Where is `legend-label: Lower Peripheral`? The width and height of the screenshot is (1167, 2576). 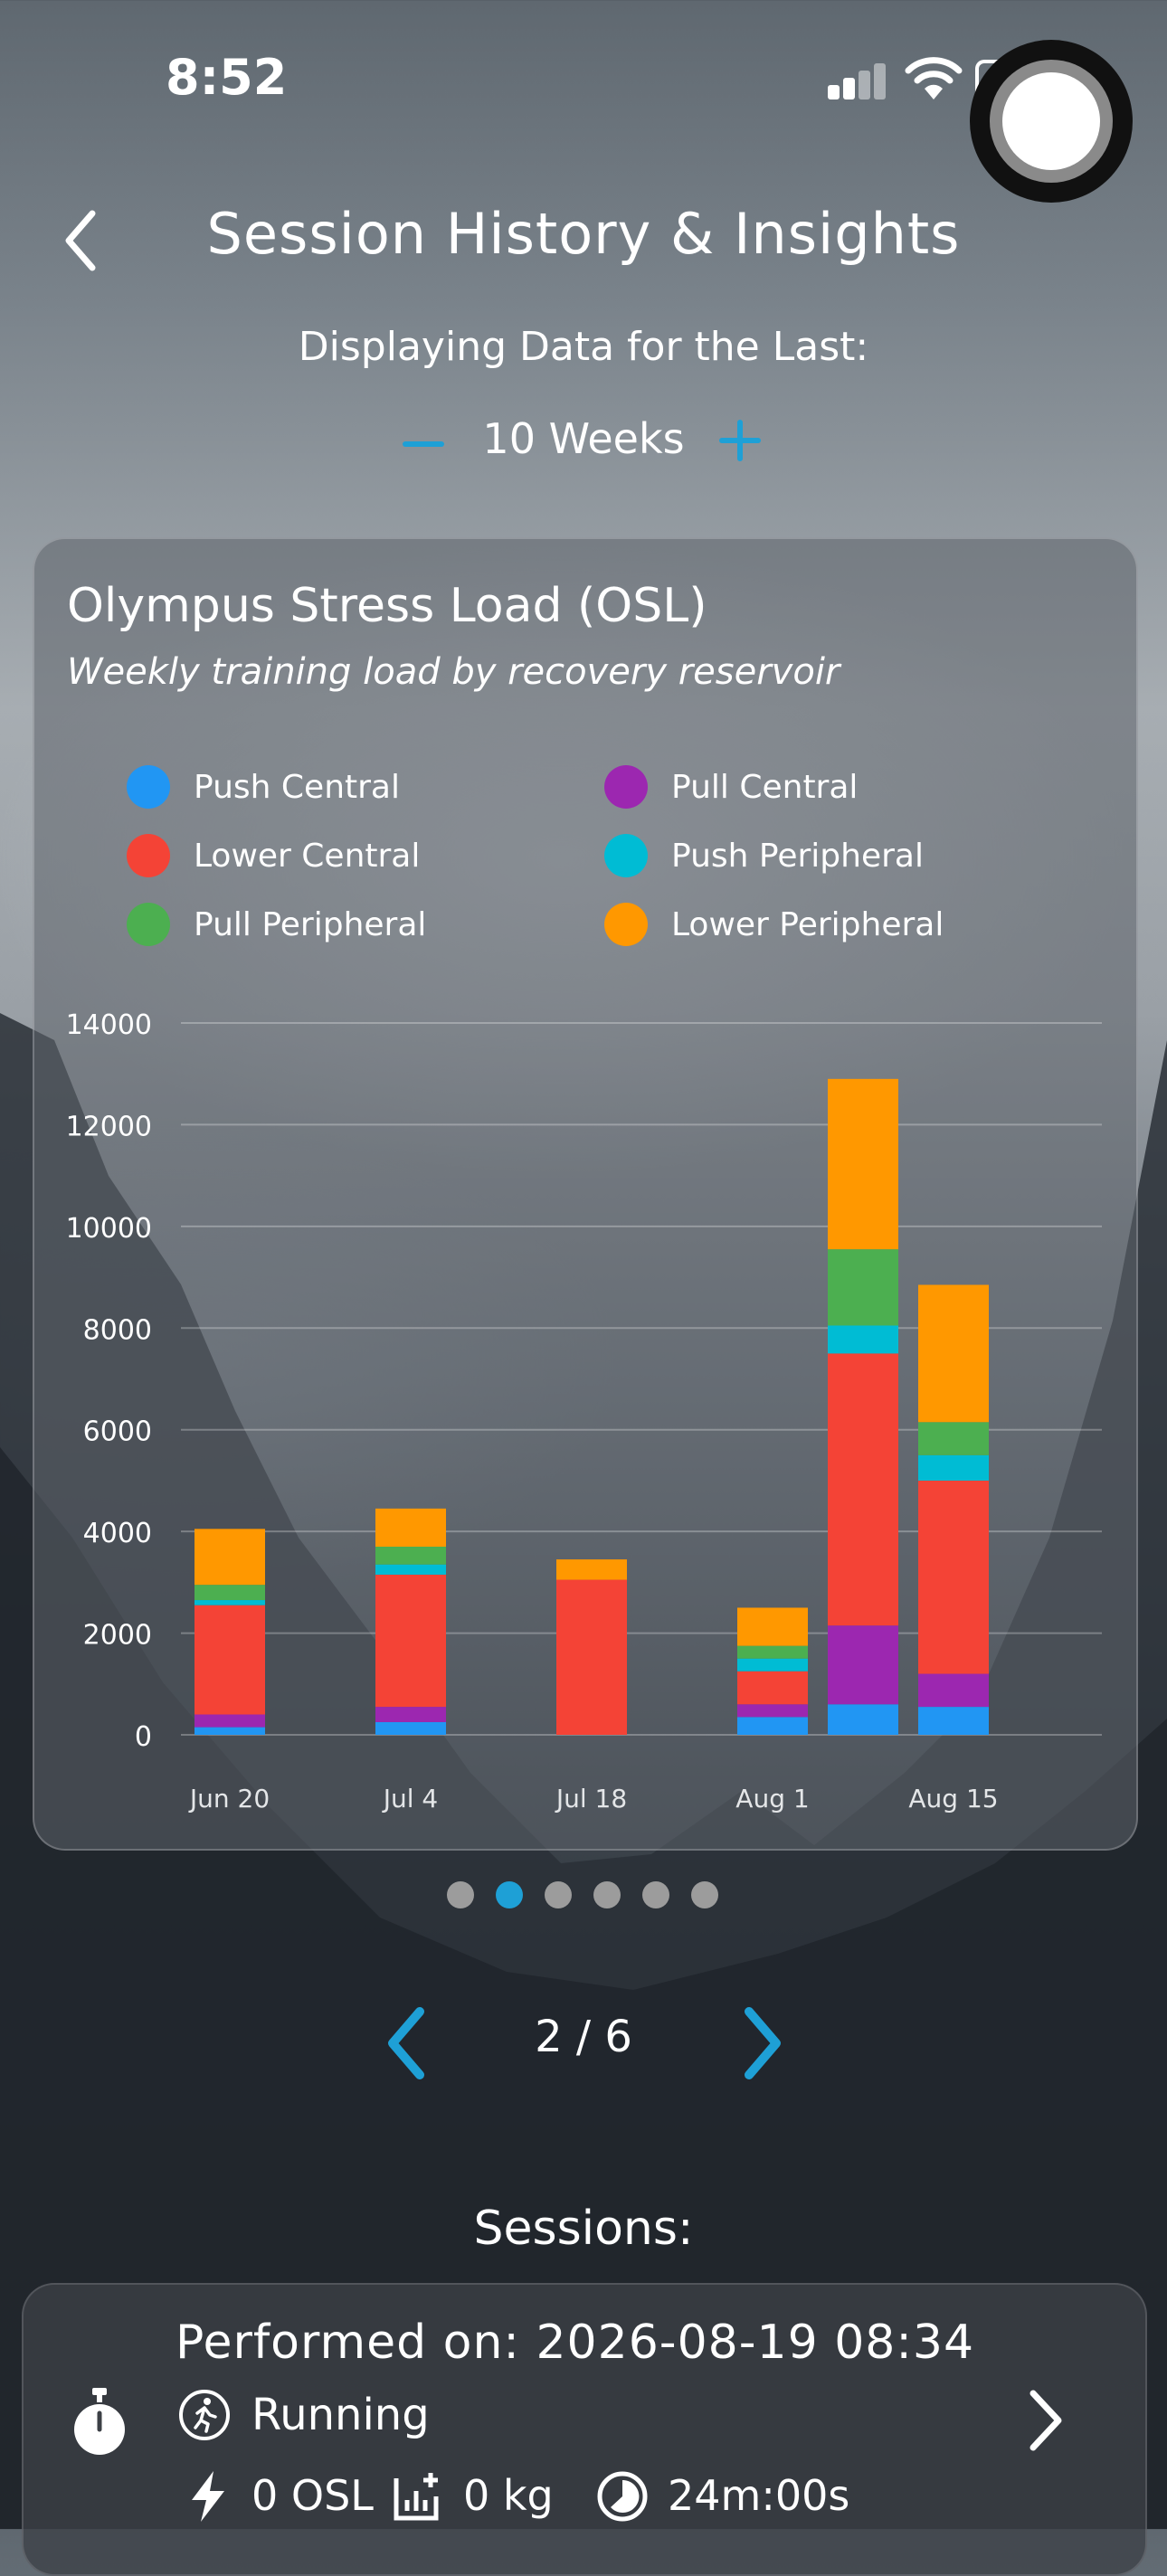
legend-label: Lower Peripheral is located at coordinates (807, 924).